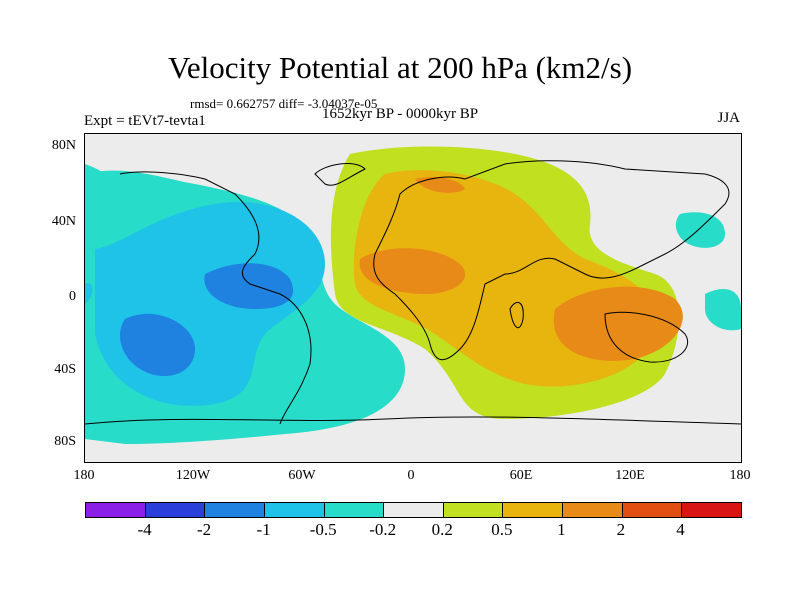 Image resolution: width=800 pixels, height=600 pixels. I want to click on experiment-label: Expt = tEVt7-tevta1, so click(145, 121).